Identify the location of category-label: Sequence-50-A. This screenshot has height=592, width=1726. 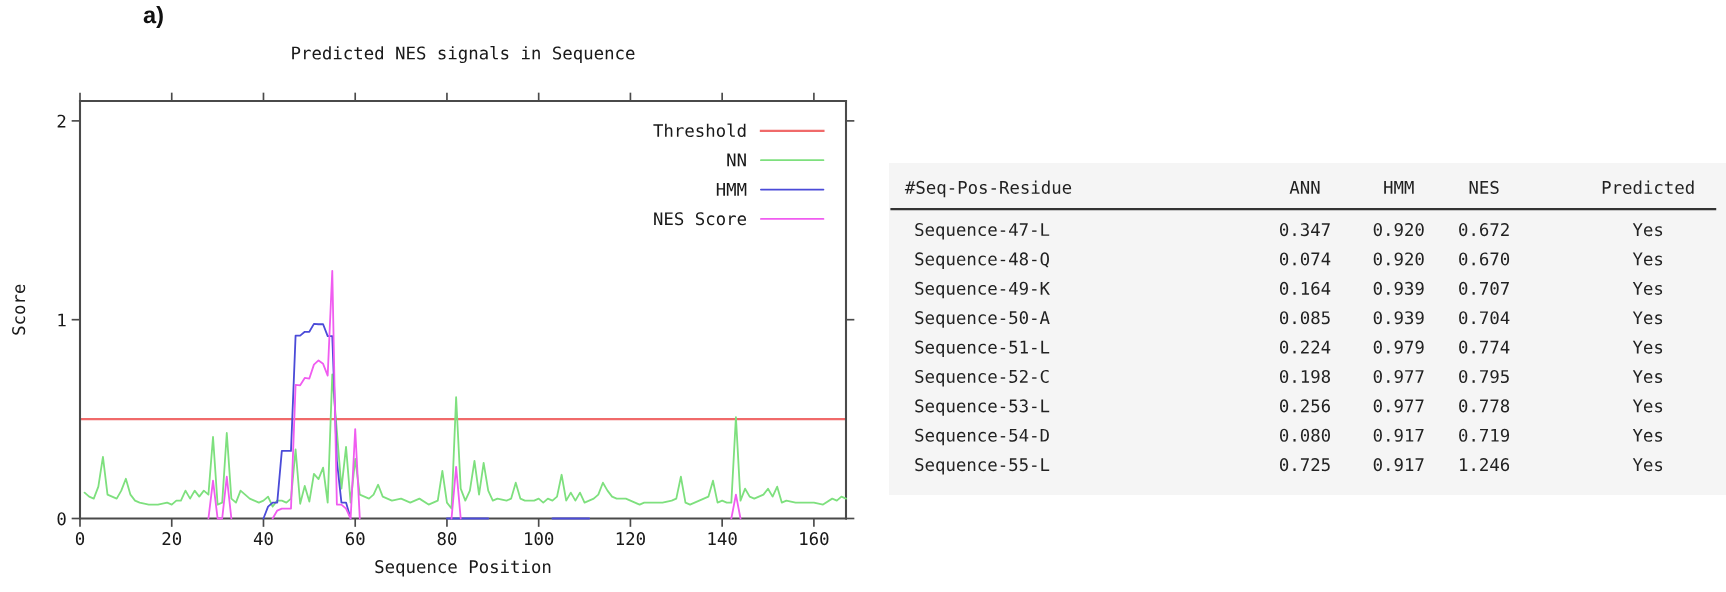
(982, 319).